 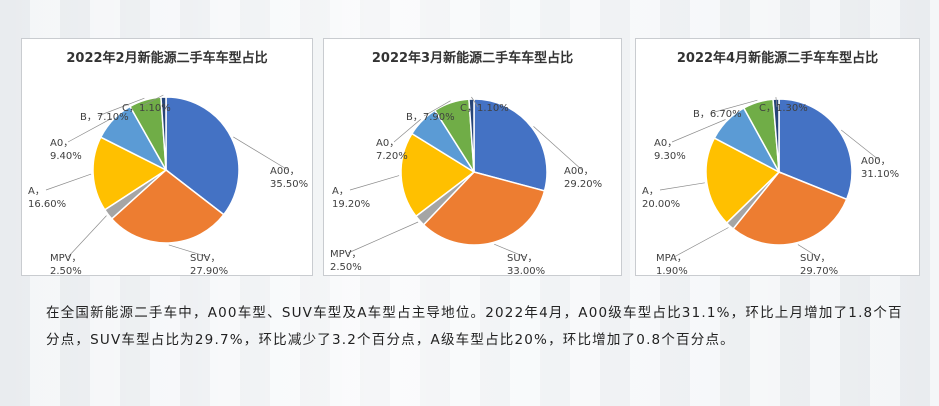 I want to click on slice-label-a00: A00， 31.10%, so click(x=880, y=168).